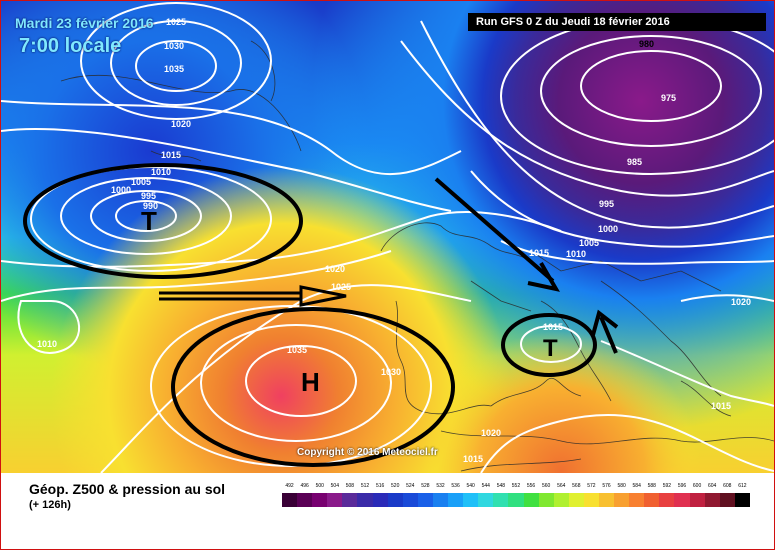 Image resolution: width=775 pixels, height=550 pixels. Describe the element at coordinates (425, 486) in the screenshot. I see `scale-value: 528` at that location.